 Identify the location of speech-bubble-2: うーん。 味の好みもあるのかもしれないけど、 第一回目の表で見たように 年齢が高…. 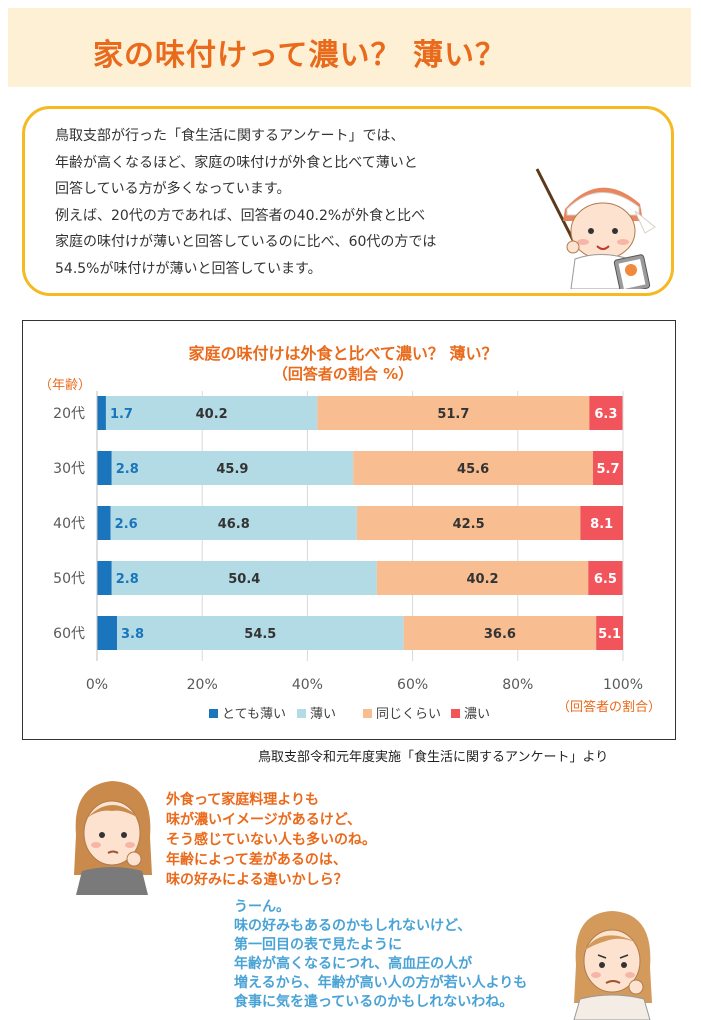
(380, 955).